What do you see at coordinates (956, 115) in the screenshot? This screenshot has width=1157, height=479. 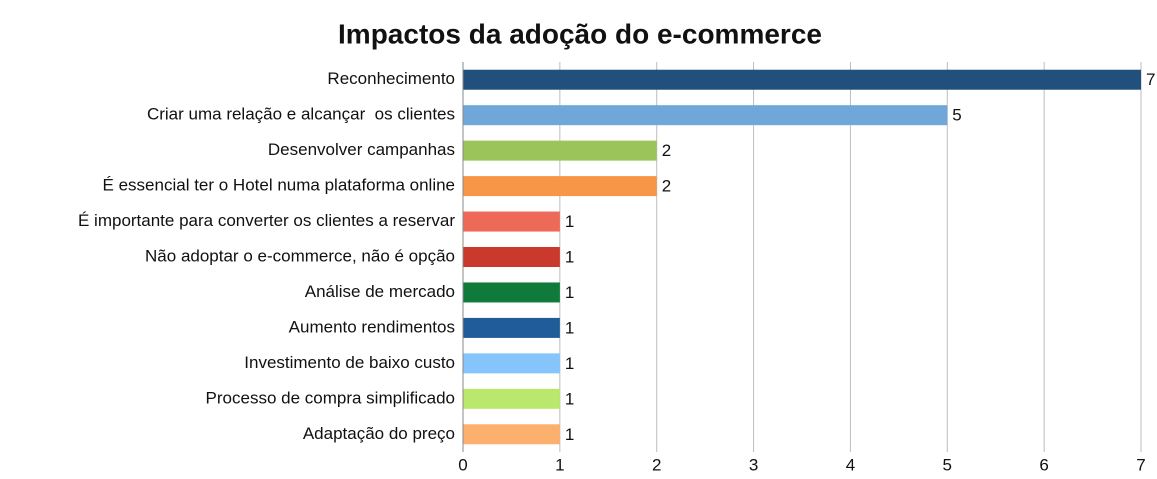 I see `value-label: 5` at bounding box center [956, 115].